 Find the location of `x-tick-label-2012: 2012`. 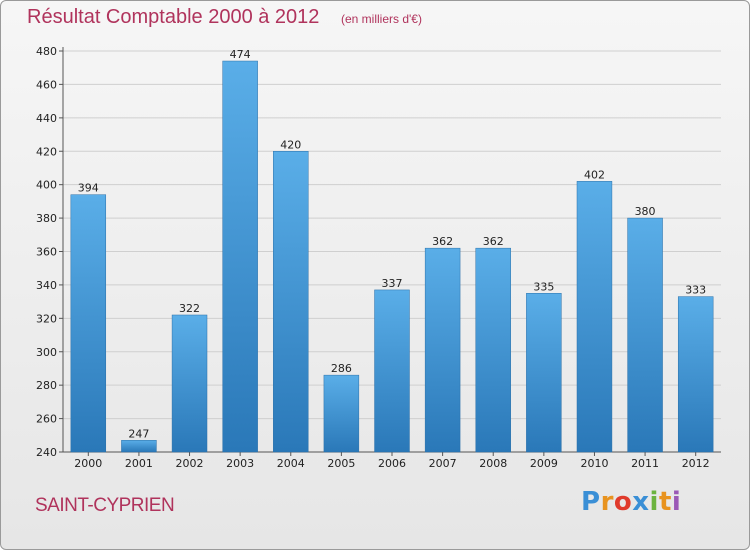

x-tick-label-2012: 2012 is located at coordinates (696, 463).